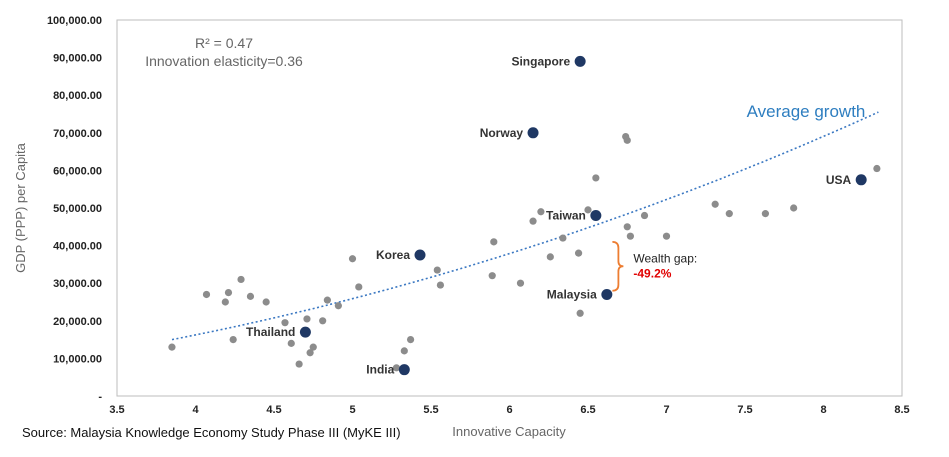 The height and width of the screenshot is (457, 949). What do you see at coordinates (652, 273) in the screenshot?
I see `wealth-gap-value: -49.2%` at bounding box center [652, 273].